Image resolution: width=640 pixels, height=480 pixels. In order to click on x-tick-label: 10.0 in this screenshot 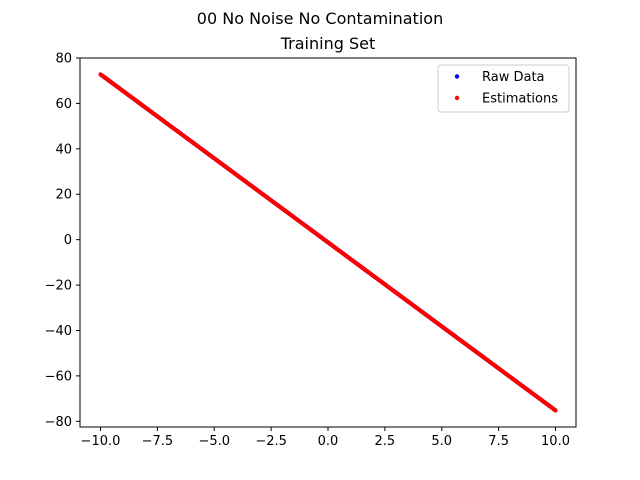, I will do `click(555, 441)`.